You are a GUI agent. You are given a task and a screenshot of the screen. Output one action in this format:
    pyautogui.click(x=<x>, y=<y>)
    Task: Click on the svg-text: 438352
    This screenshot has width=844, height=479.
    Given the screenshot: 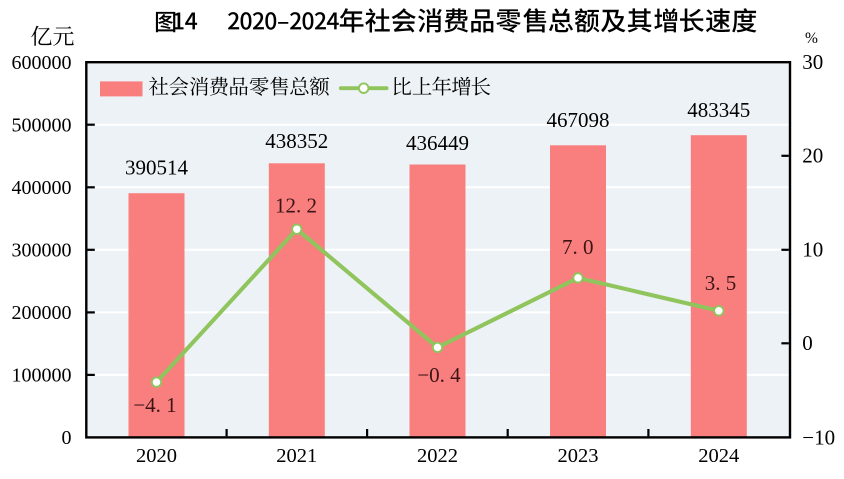 What is the action you would take?
    pyautogui.click(x=296, y=141)
    